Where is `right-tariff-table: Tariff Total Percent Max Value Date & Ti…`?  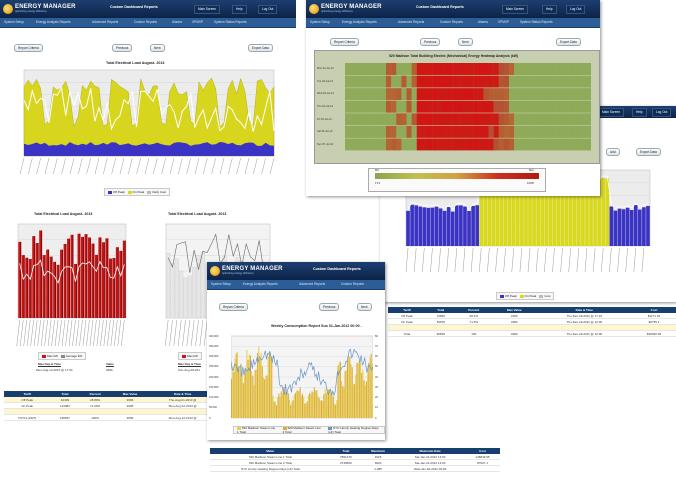
right-tariff-table: Tariff Total Percent Max Value Date & Ti… is located at coordinates (532, 322).